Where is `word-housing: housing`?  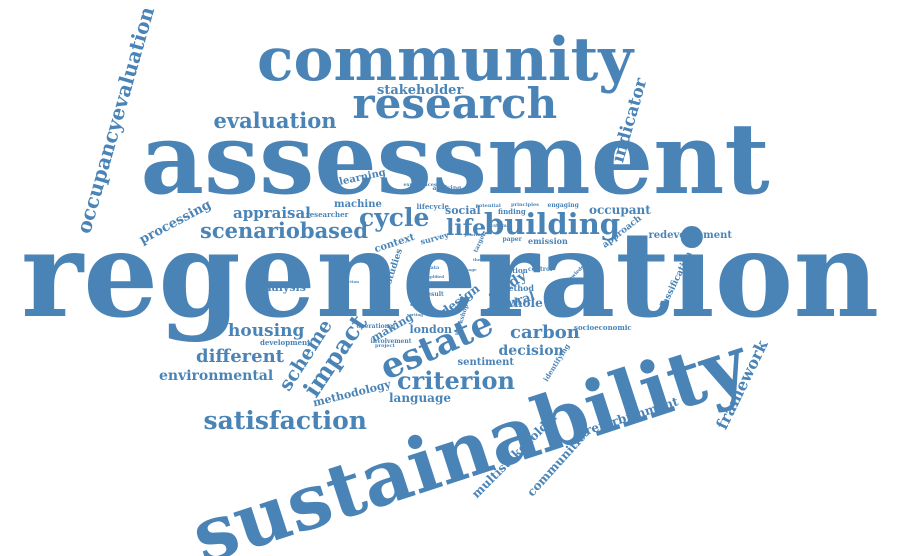 word-housing: housing is located at coordinates (266, 330).